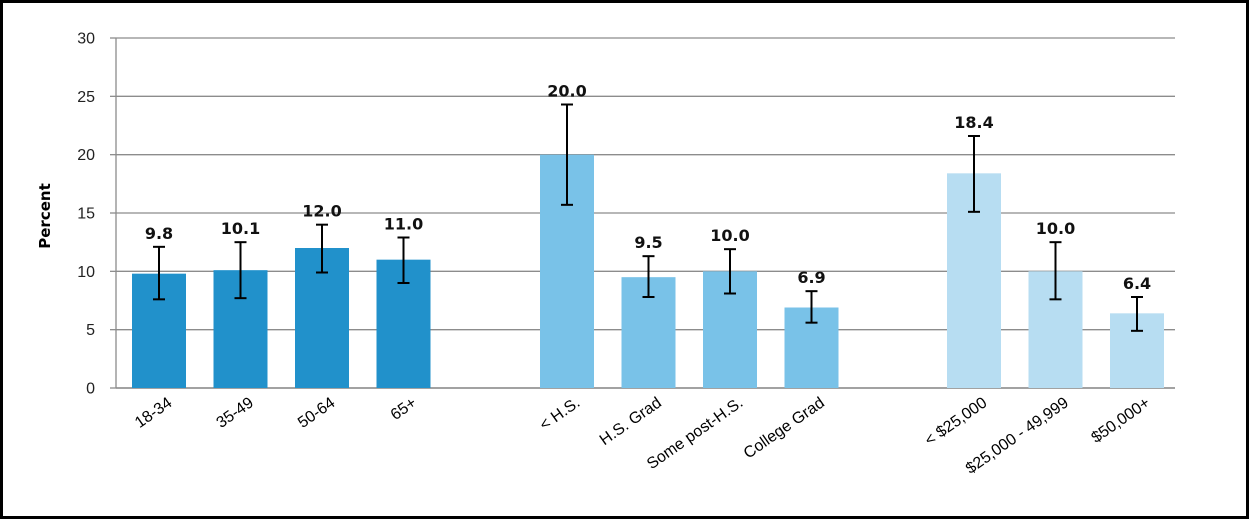  Describe the element at coordinates (86, 272) in the screenshot. I see `y-tick-label: 10` at that location.